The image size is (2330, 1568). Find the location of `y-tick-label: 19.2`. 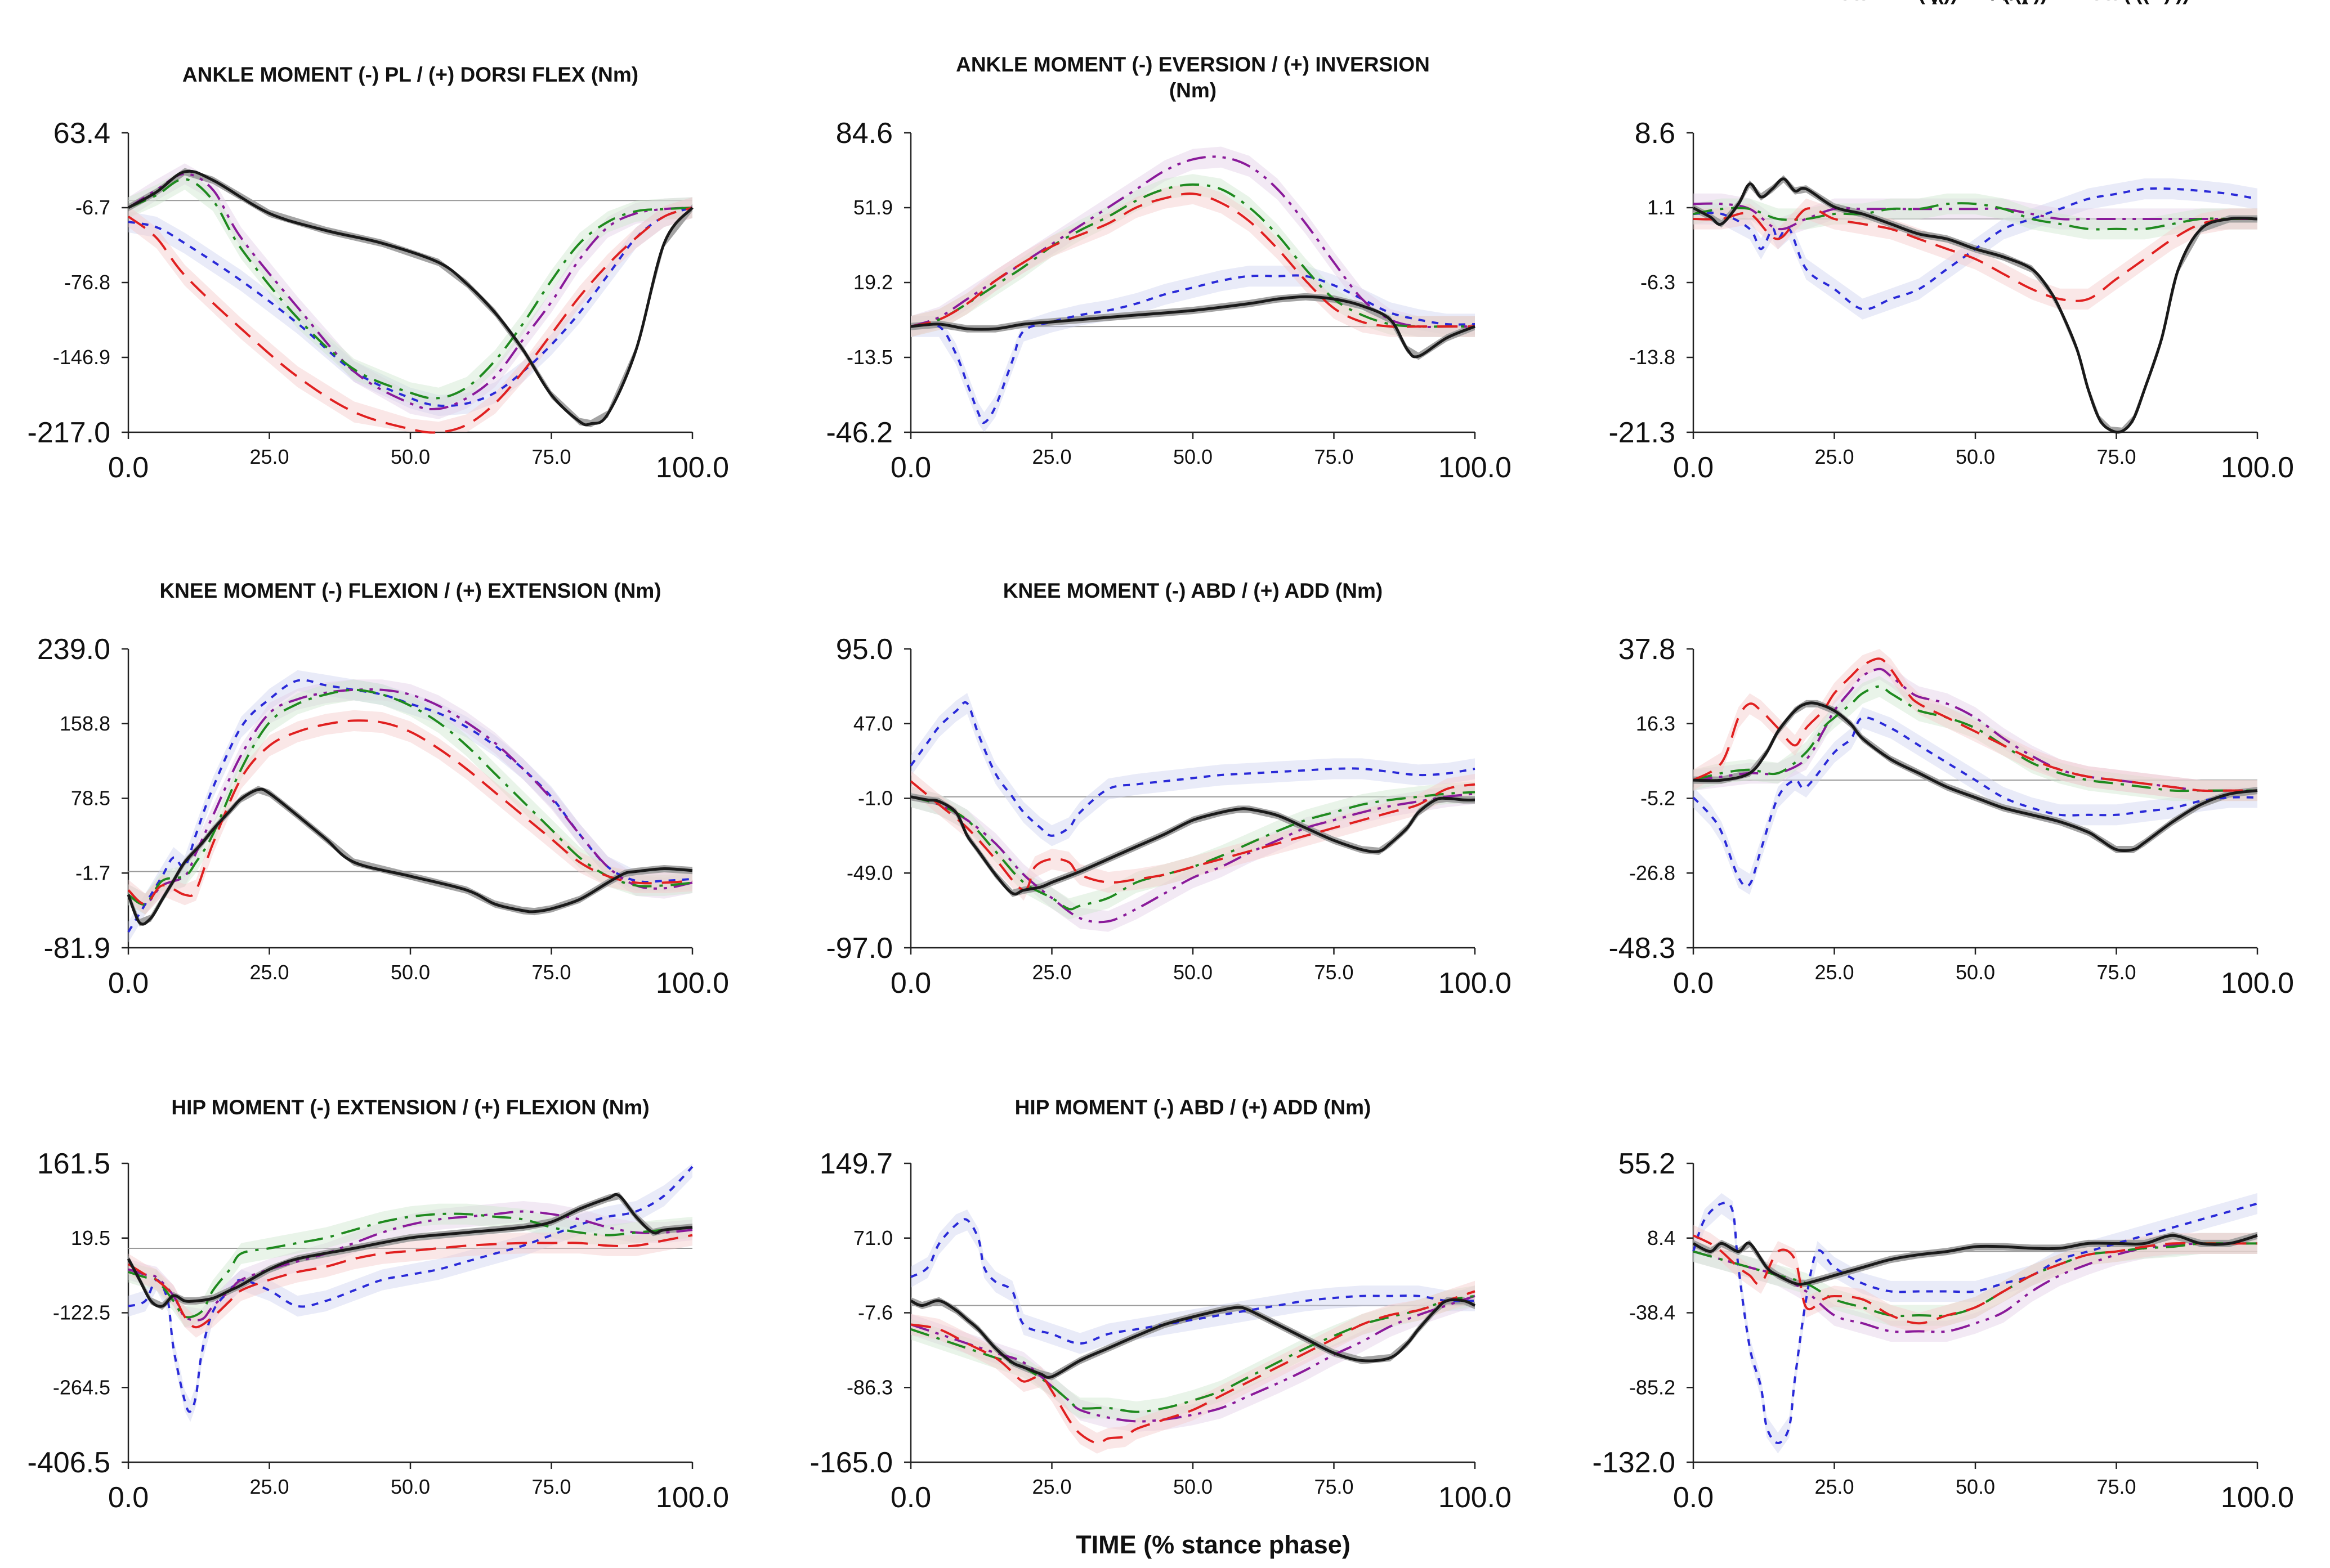

y-tick-label: 19.2 is located at coordinates (873, 282).